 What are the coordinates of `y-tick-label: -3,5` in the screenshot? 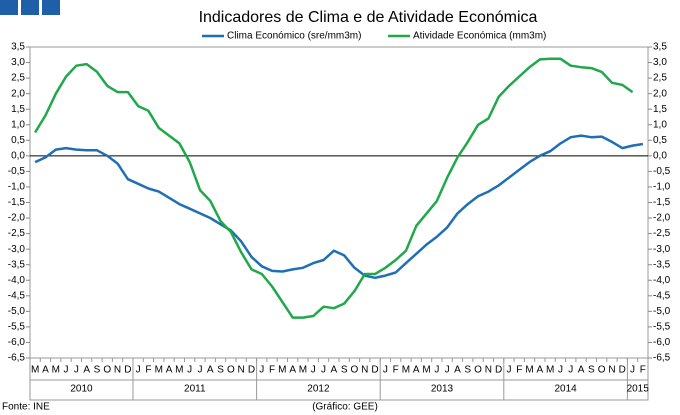 It's located at (17, 264).